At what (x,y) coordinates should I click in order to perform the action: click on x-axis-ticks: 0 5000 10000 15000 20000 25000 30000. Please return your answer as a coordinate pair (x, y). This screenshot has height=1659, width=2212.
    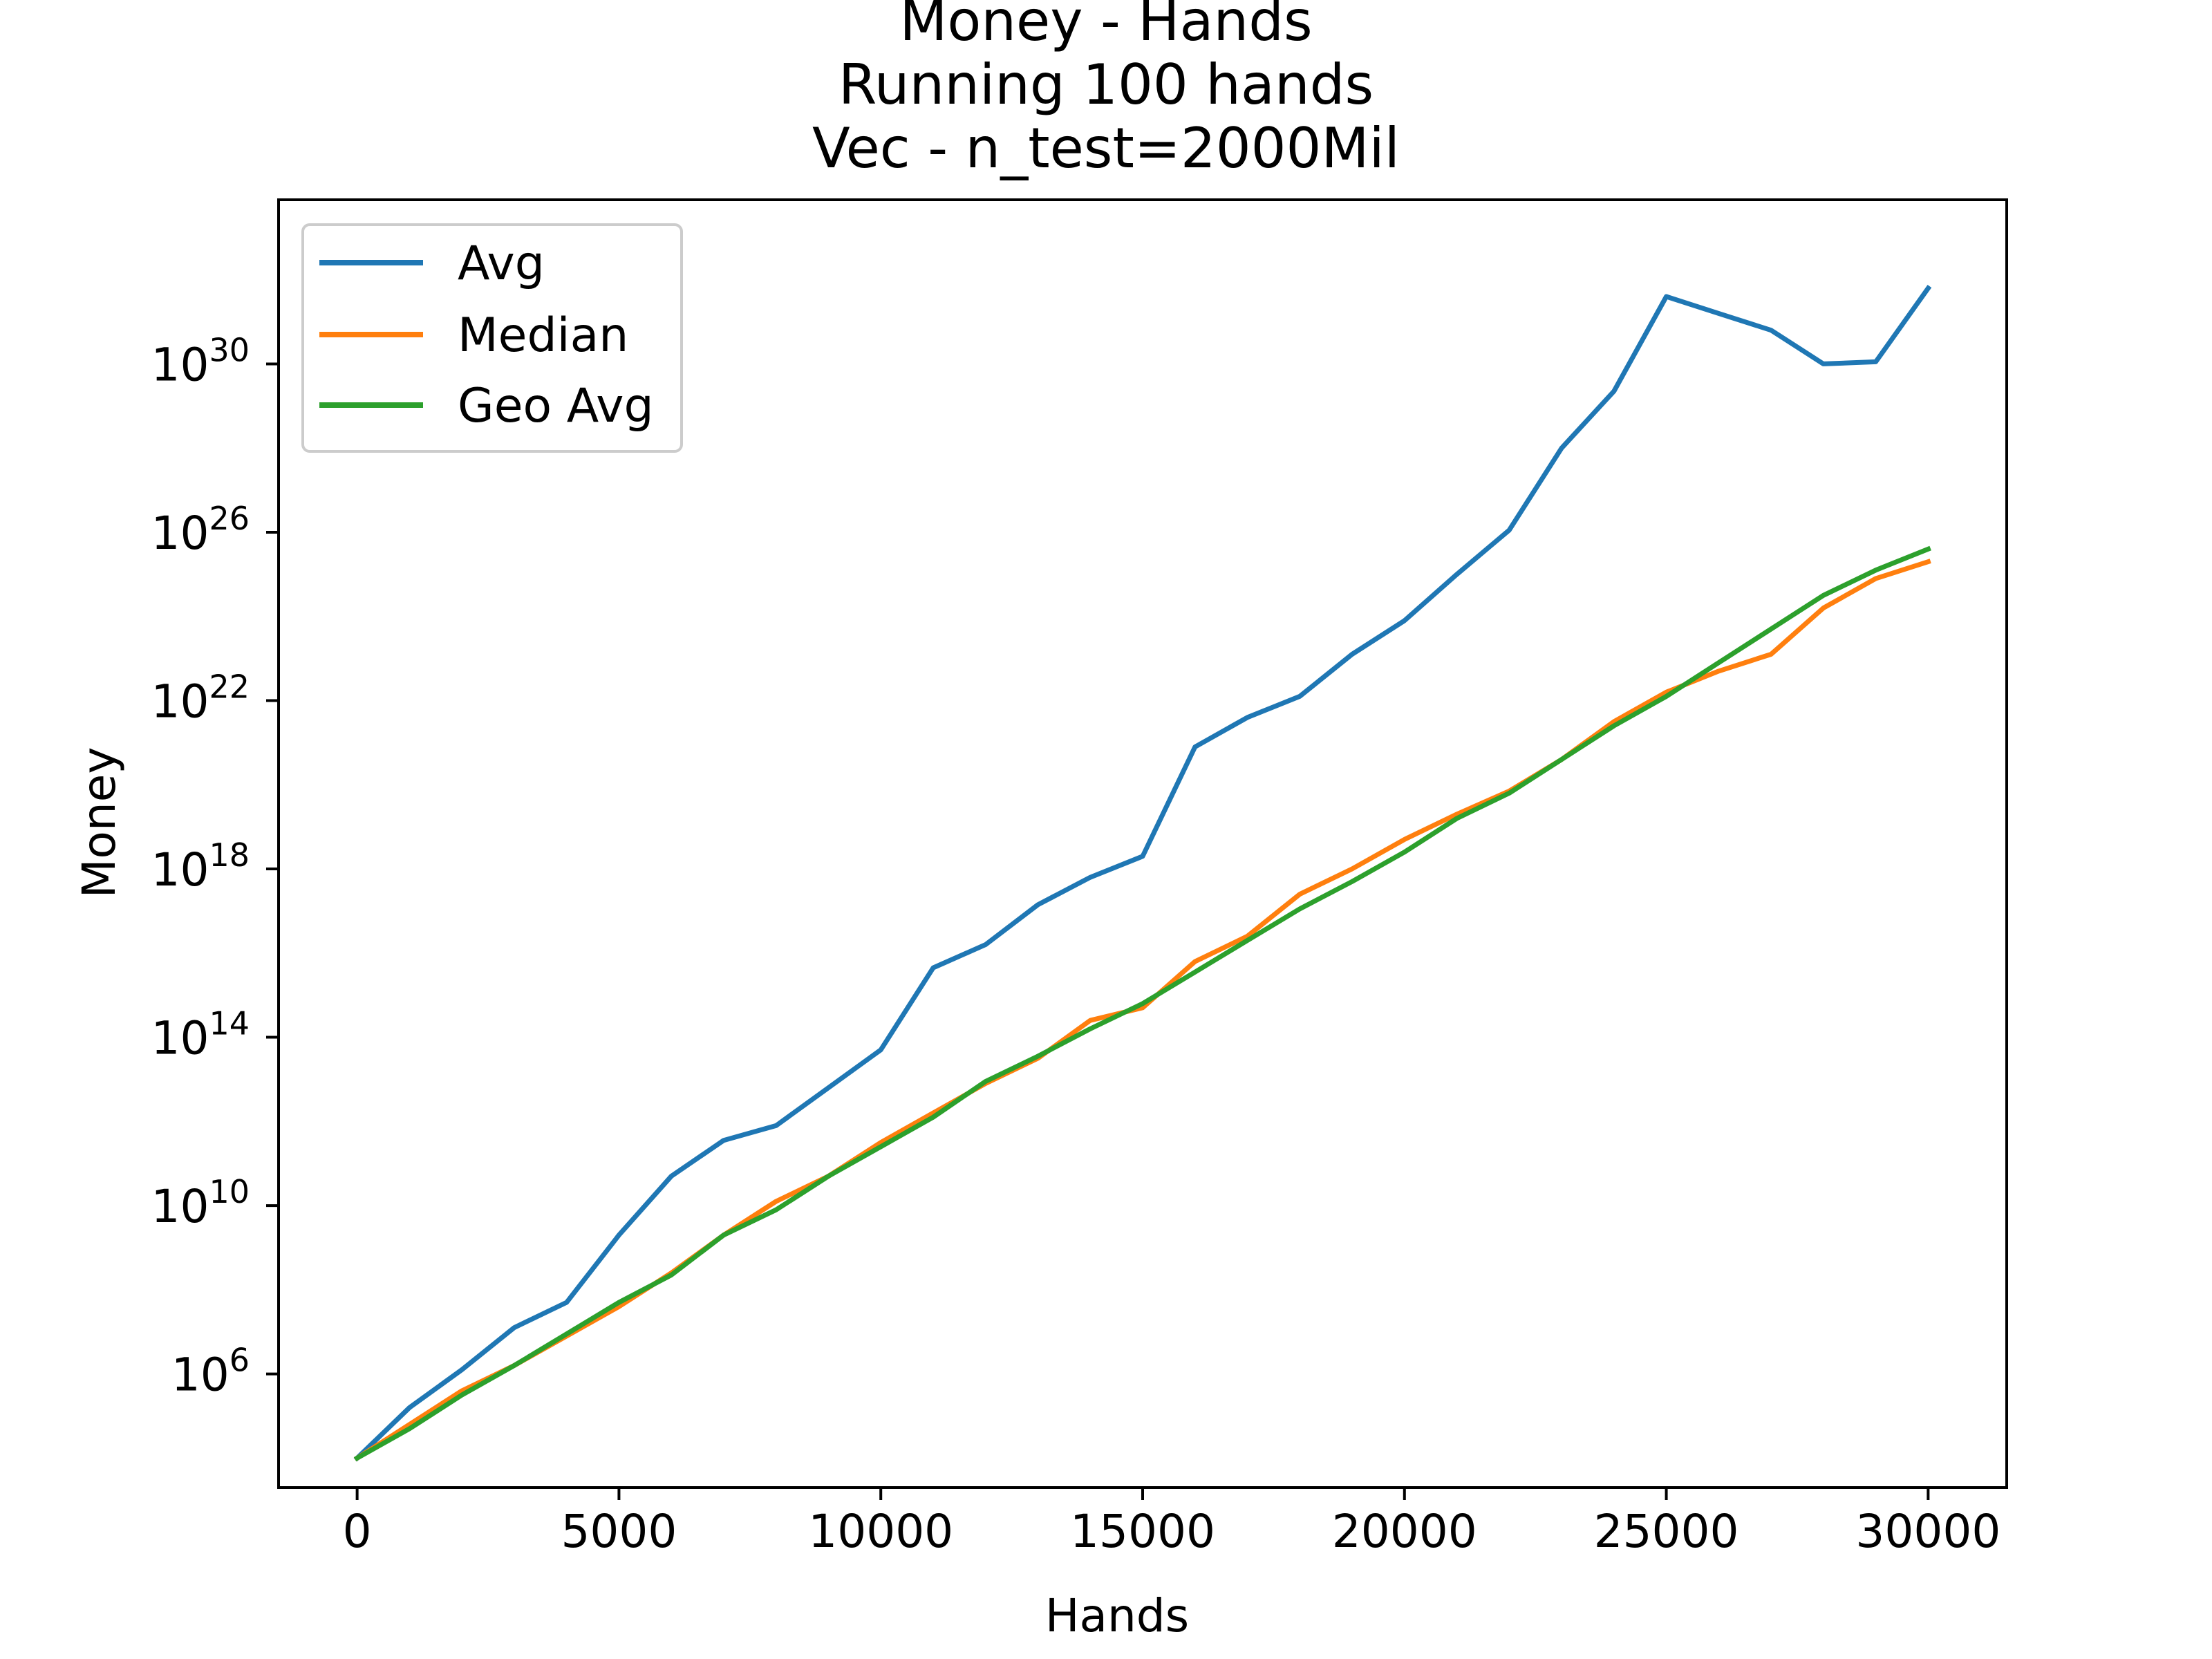
    Looking at the image, I should click on (1171, 1523).